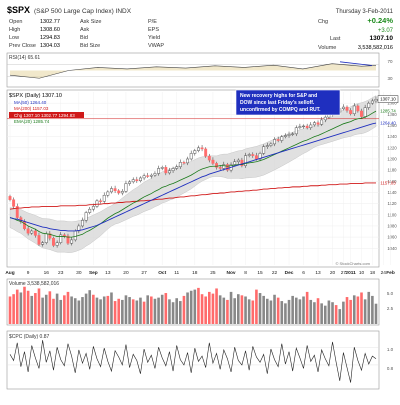  Describe the element at coordinates (392, 203) in the screenshot. I see `price-y-tick-label: 1120` at that location.